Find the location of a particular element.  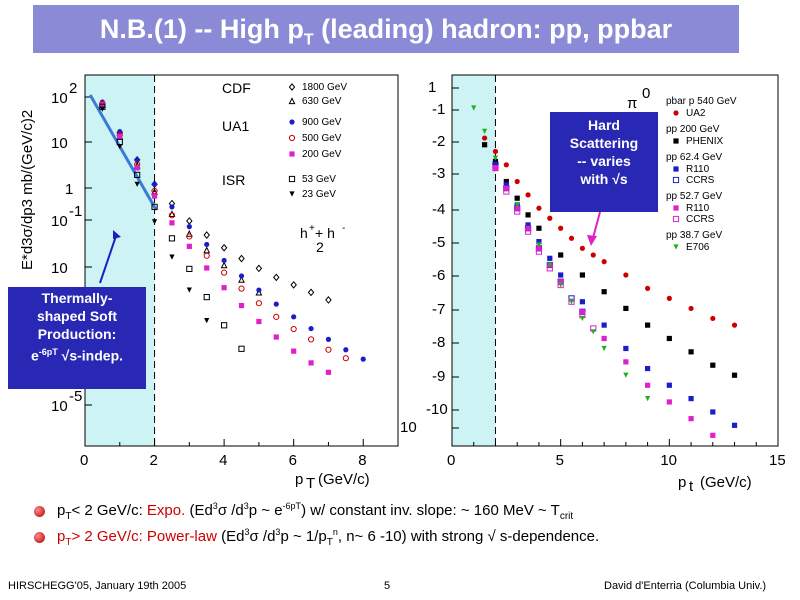

left-annotation-h: h is located at coordinates (304, 233).